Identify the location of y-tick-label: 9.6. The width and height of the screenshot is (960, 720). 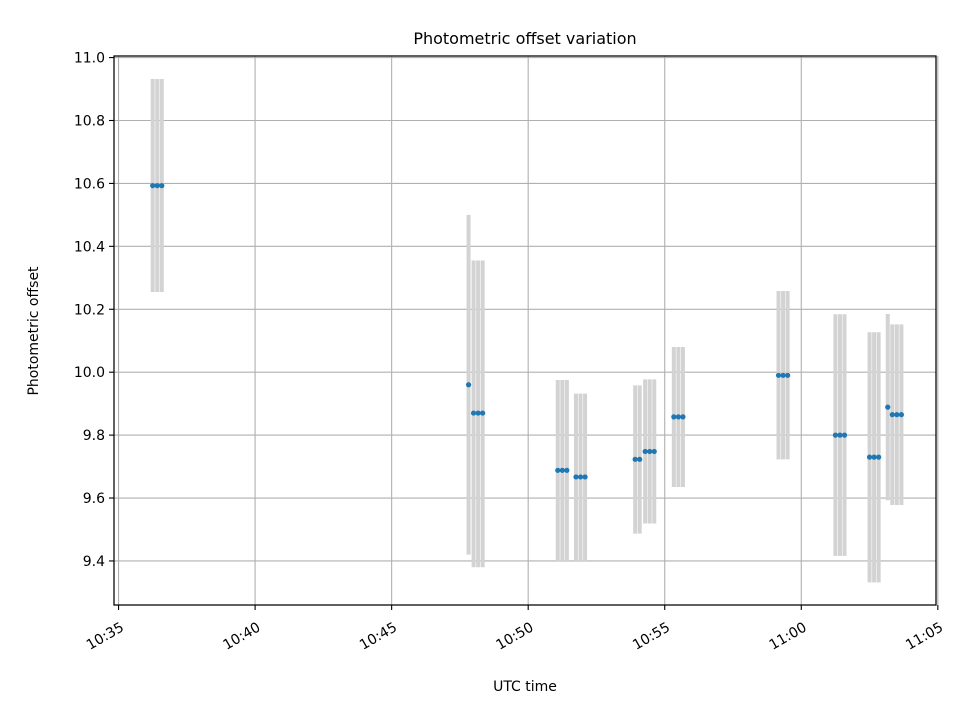
(94, 499).